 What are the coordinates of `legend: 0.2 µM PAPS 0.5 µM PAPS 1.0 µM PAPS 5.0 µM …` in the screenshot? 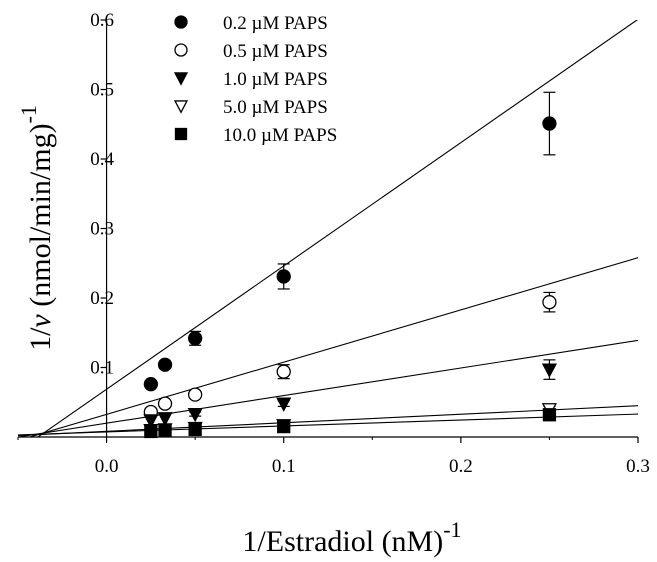 It's located at (255, 79).